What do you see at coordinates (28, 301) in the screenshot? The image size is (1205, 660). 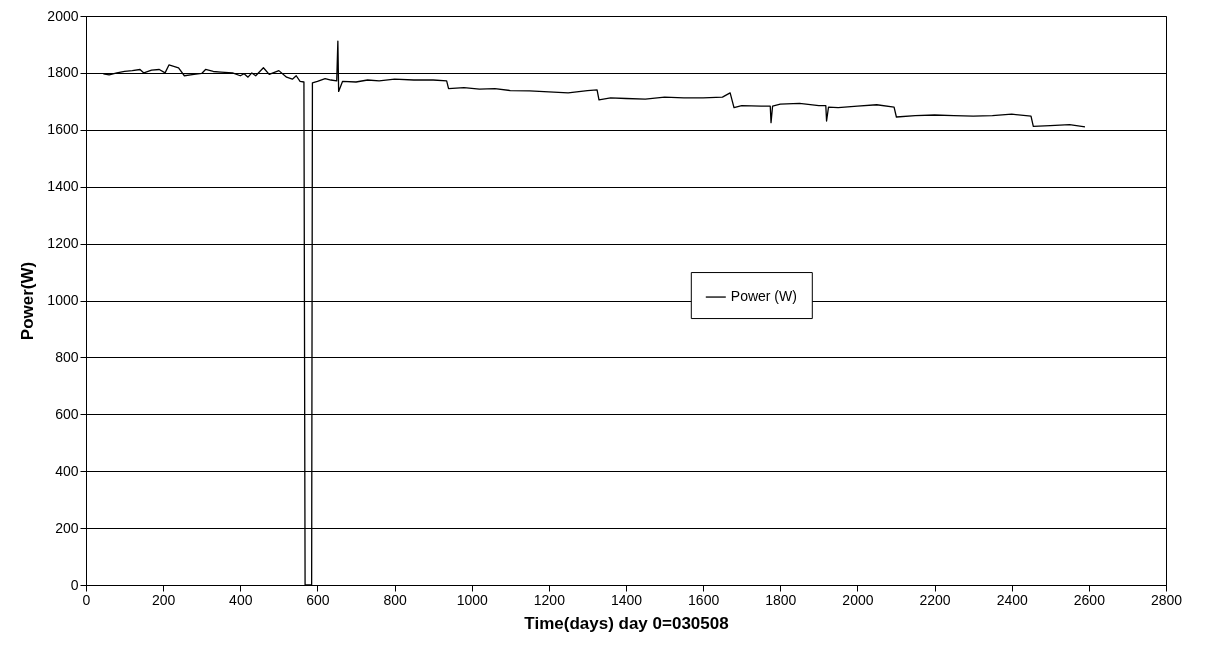 I see `y-axis-title: Power(W)` at bounding box center [28, 301].